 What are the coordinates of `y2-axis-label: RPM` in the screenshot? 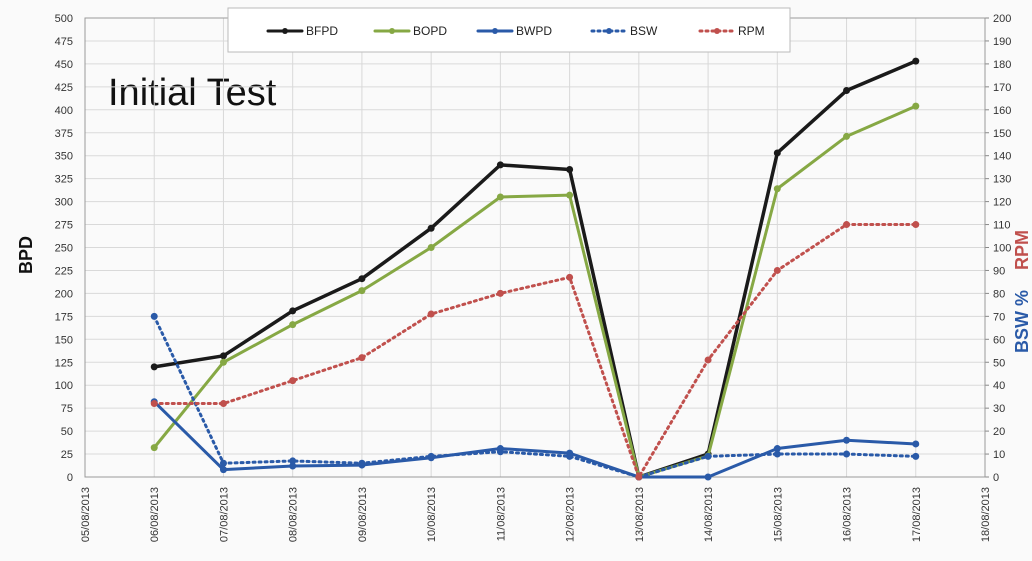 It's located at (1022, 250).